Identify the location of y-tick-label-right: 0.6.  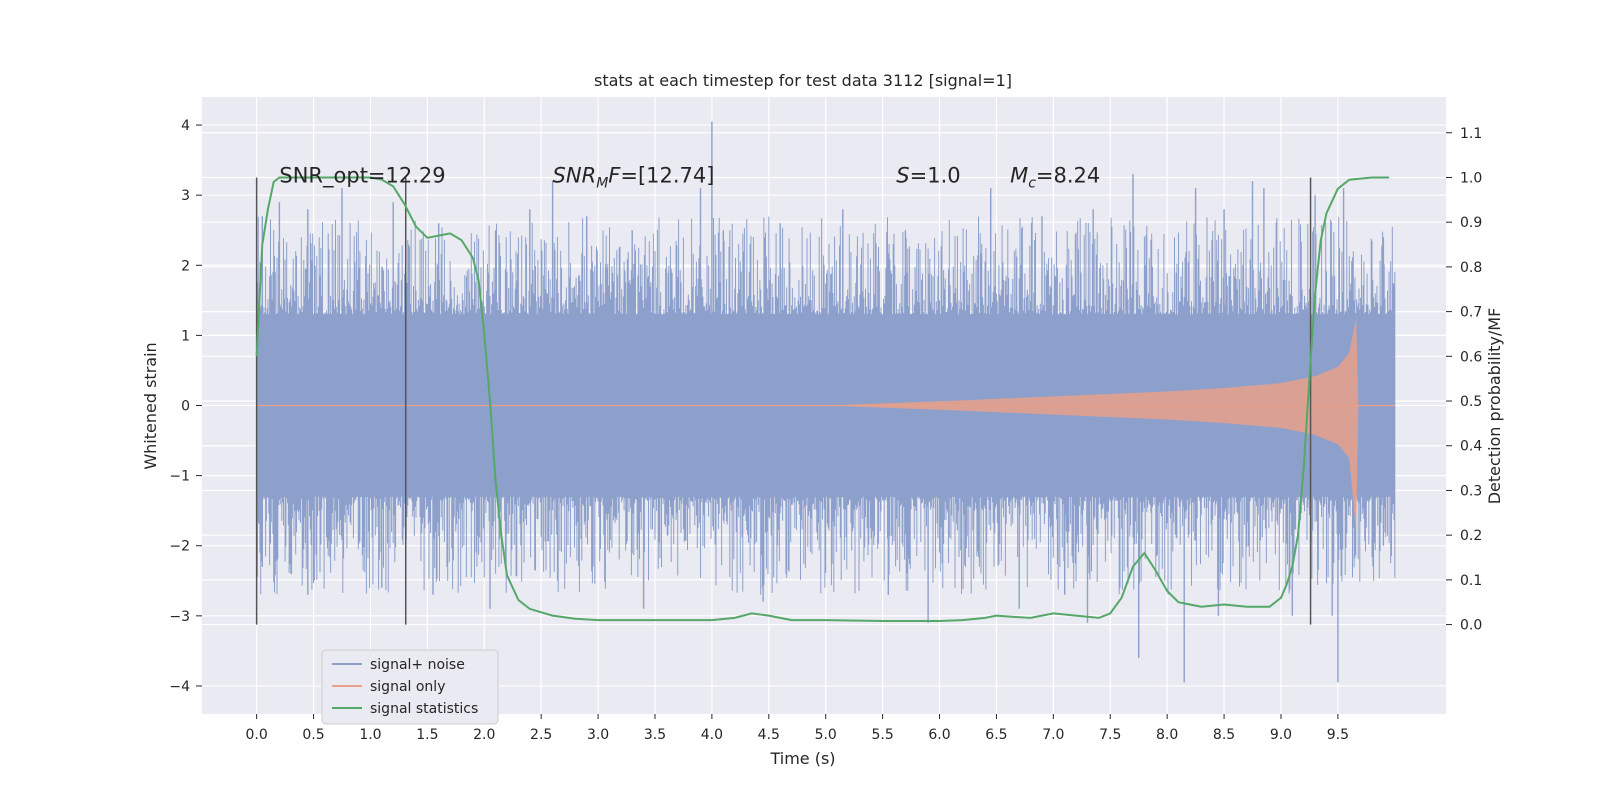
(1471, 357).